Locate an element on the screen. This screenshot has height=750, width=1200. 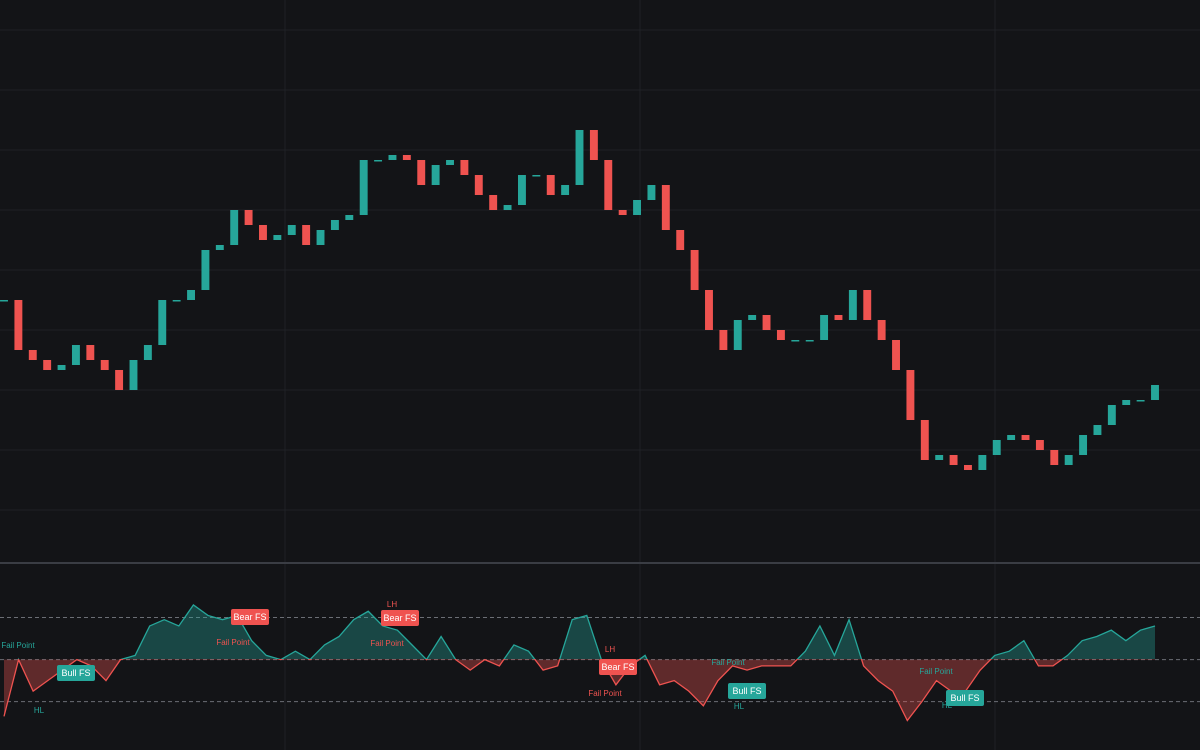
oscillator-line is located at coordinates (587, 631).